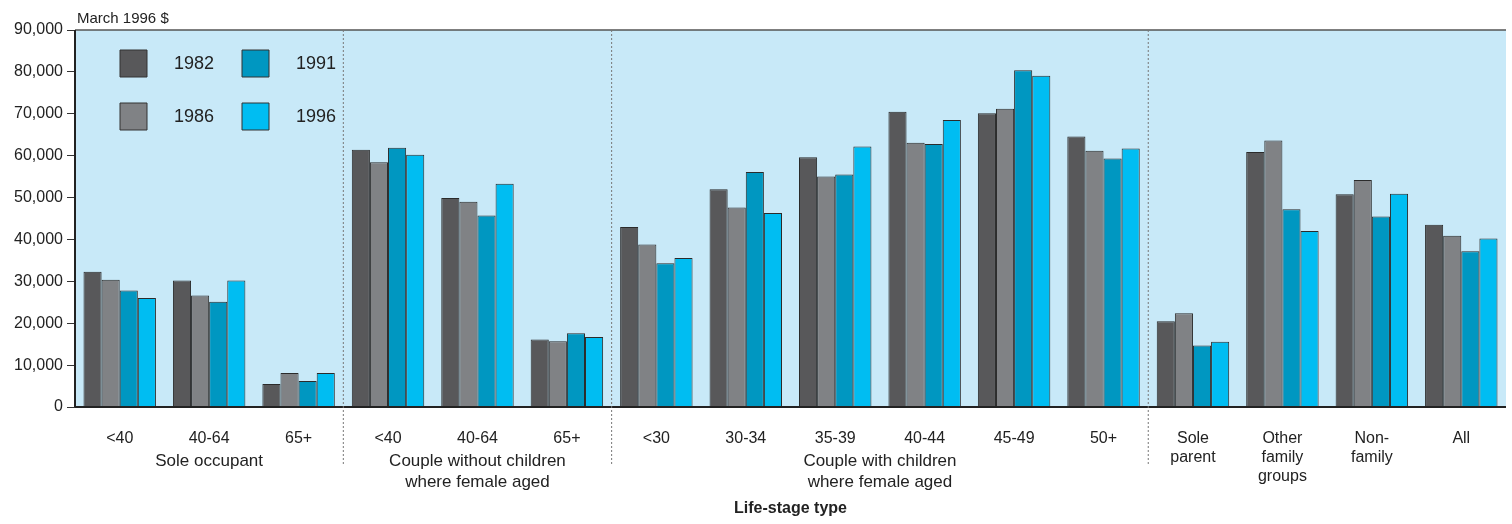 This screenshot has width=1512, height=524. What do you see at coordinates (194, 115) in the screenshot?
I see `legend-label: 1986` at bounding box center [194, 115].